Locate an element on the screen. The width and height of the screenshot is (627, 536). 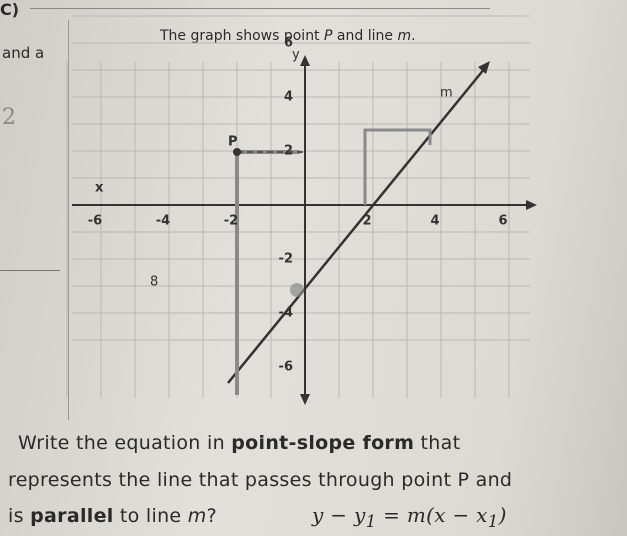
handwriting: 2 is located at coordinates (9, 117).